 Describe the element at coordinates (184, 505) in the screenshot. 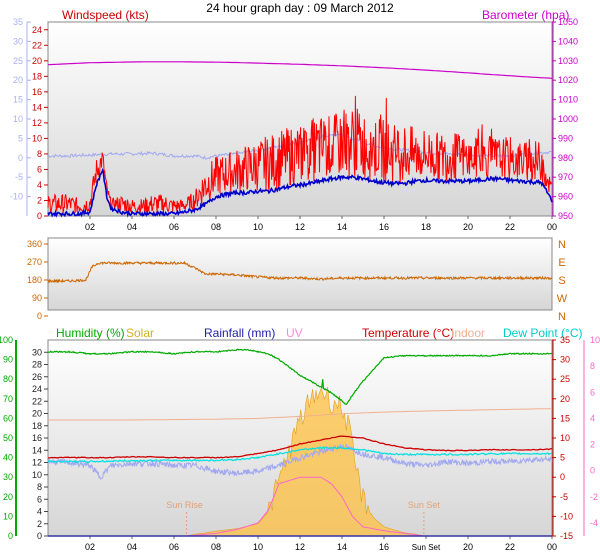

I see `sunrise-label: Sun Rise` at that location.